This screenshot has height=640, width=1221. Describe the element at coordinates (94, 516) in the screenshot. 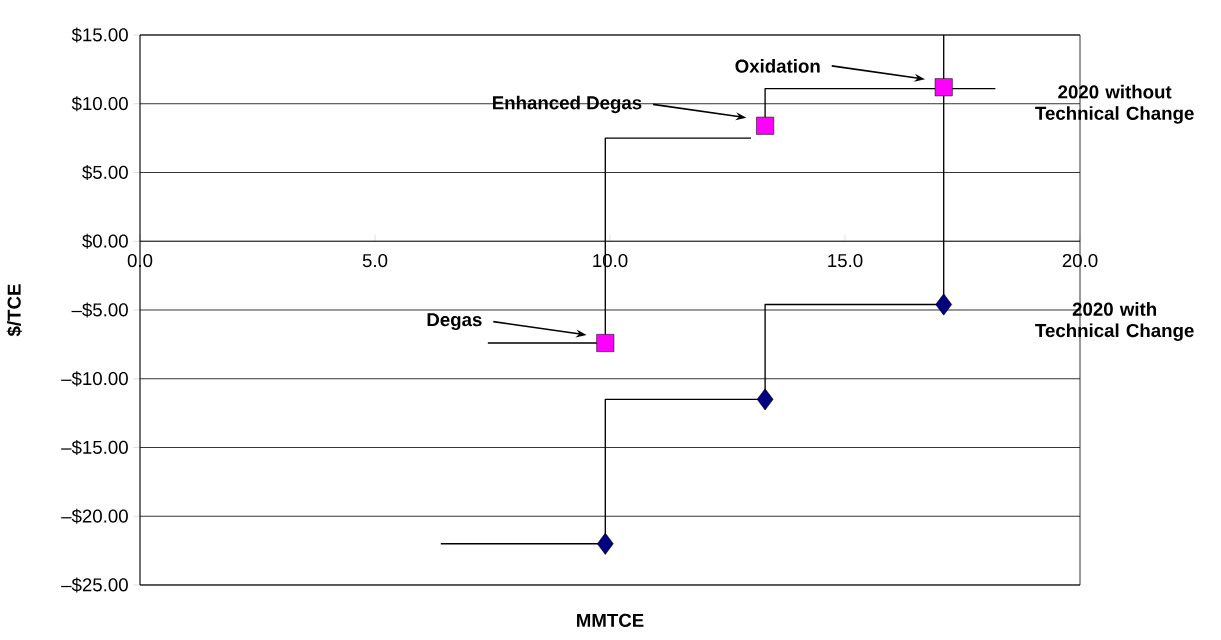

I see `y-tick-label: –$20.00` at that location.